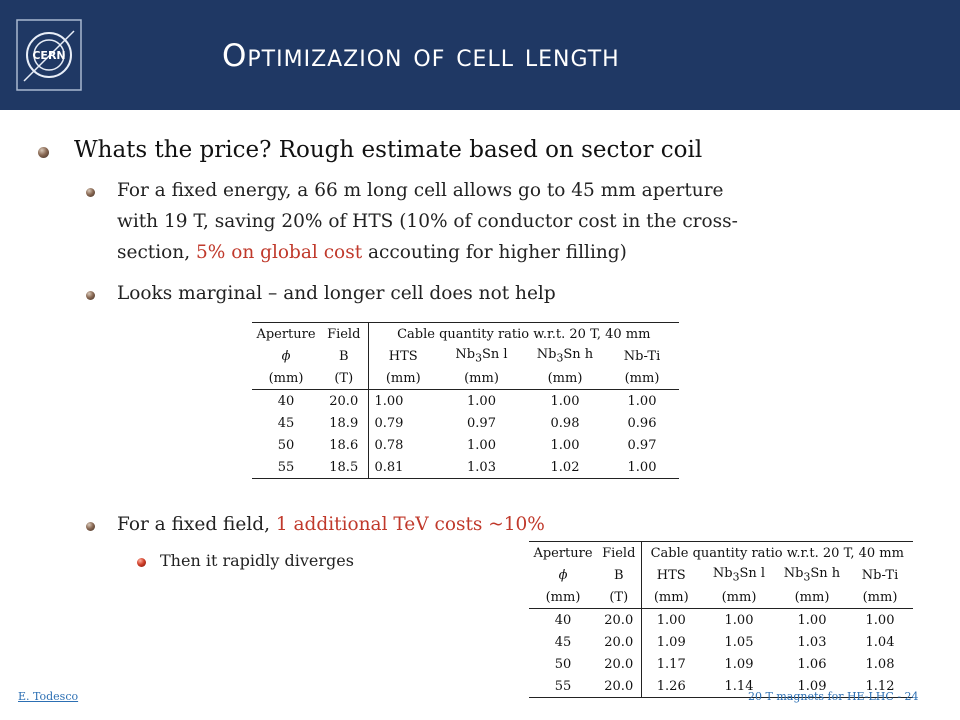  I want to click on svg-text: CERN, so click(48, 55).